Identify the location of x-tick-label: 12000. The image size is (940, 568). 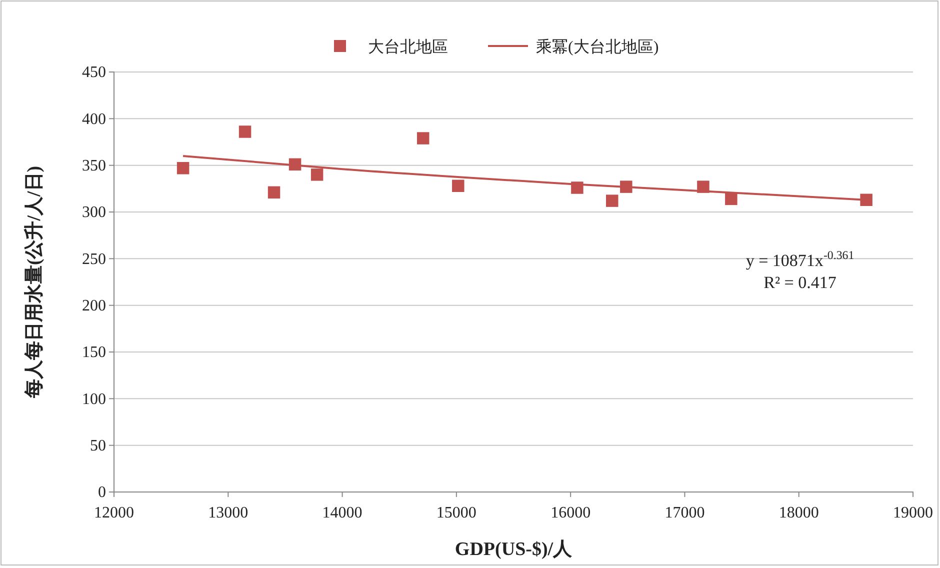
(114, 513).